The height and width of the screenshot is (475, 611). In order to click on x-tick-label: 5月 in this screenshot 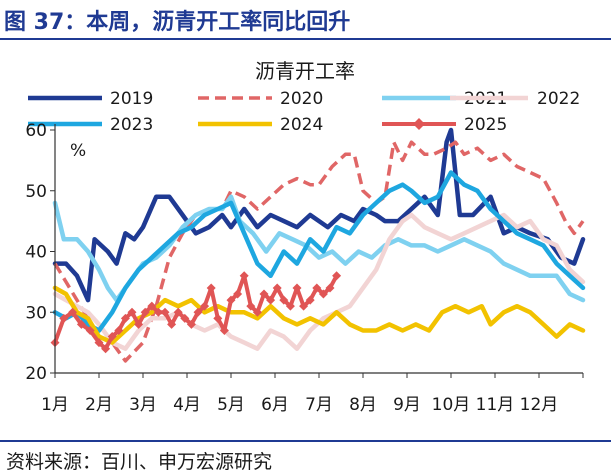, I will do `click(231, 405)`.